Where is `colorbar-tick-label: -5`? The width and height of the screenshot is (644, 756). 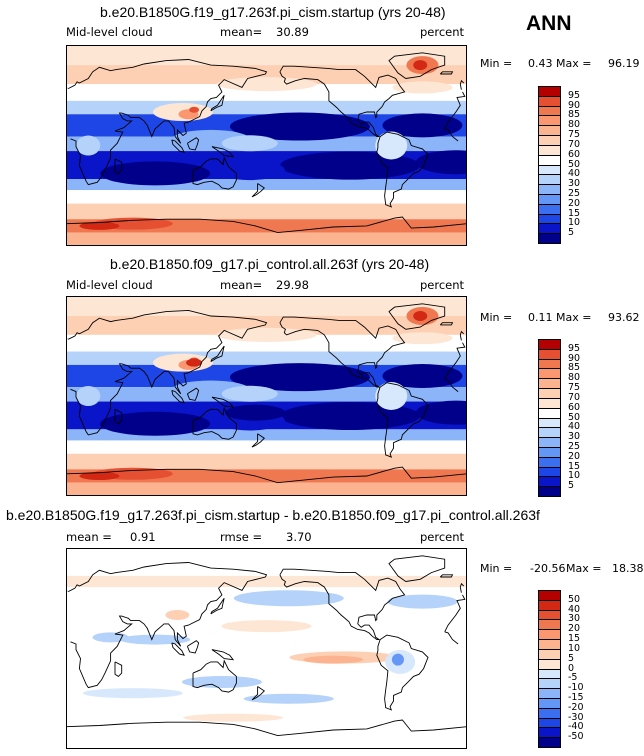
colorbar-tick-label: -5 is located at coordinates (573, 678).